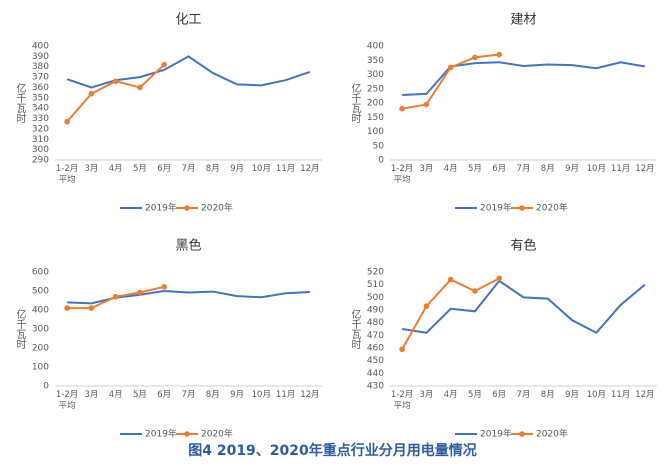 The width and height of the screenshot is (665, 469). What do you see at coordinates (40, 140) in the screenshot?
I see `y-tick-label: 310` at bounding box center [40, 140].